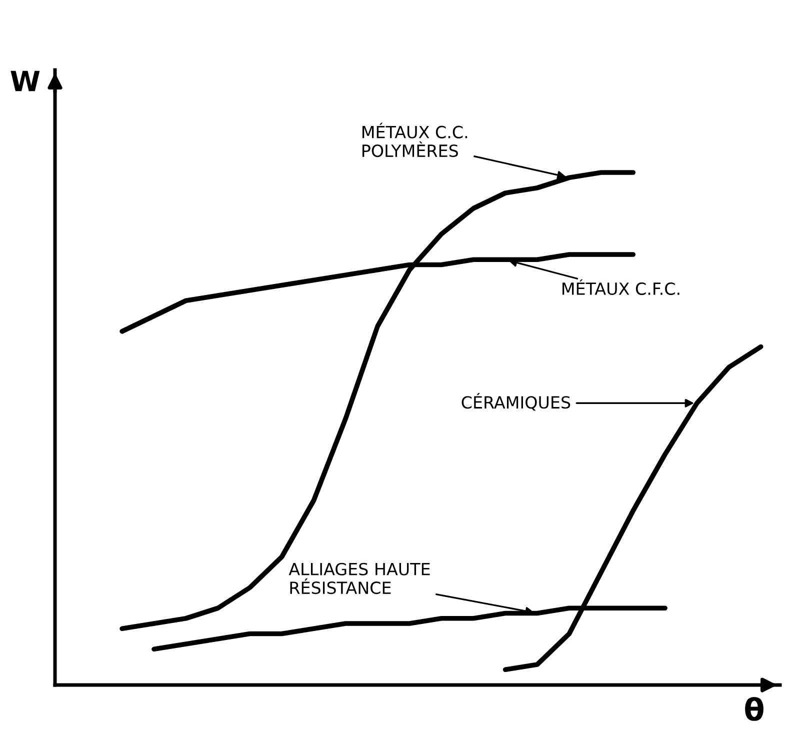 This screenshot has width=788, height=739. I want to click on annotation: MÉTAUX C.C. POLYMÈRES, so click(415, 140).